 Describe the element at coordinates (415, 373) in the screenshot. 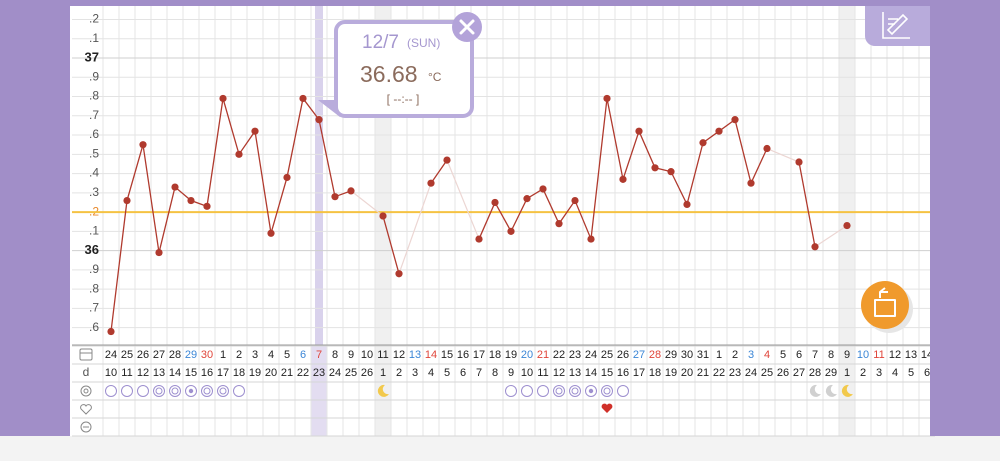

I see `cycle-day-label: 3` at that location.